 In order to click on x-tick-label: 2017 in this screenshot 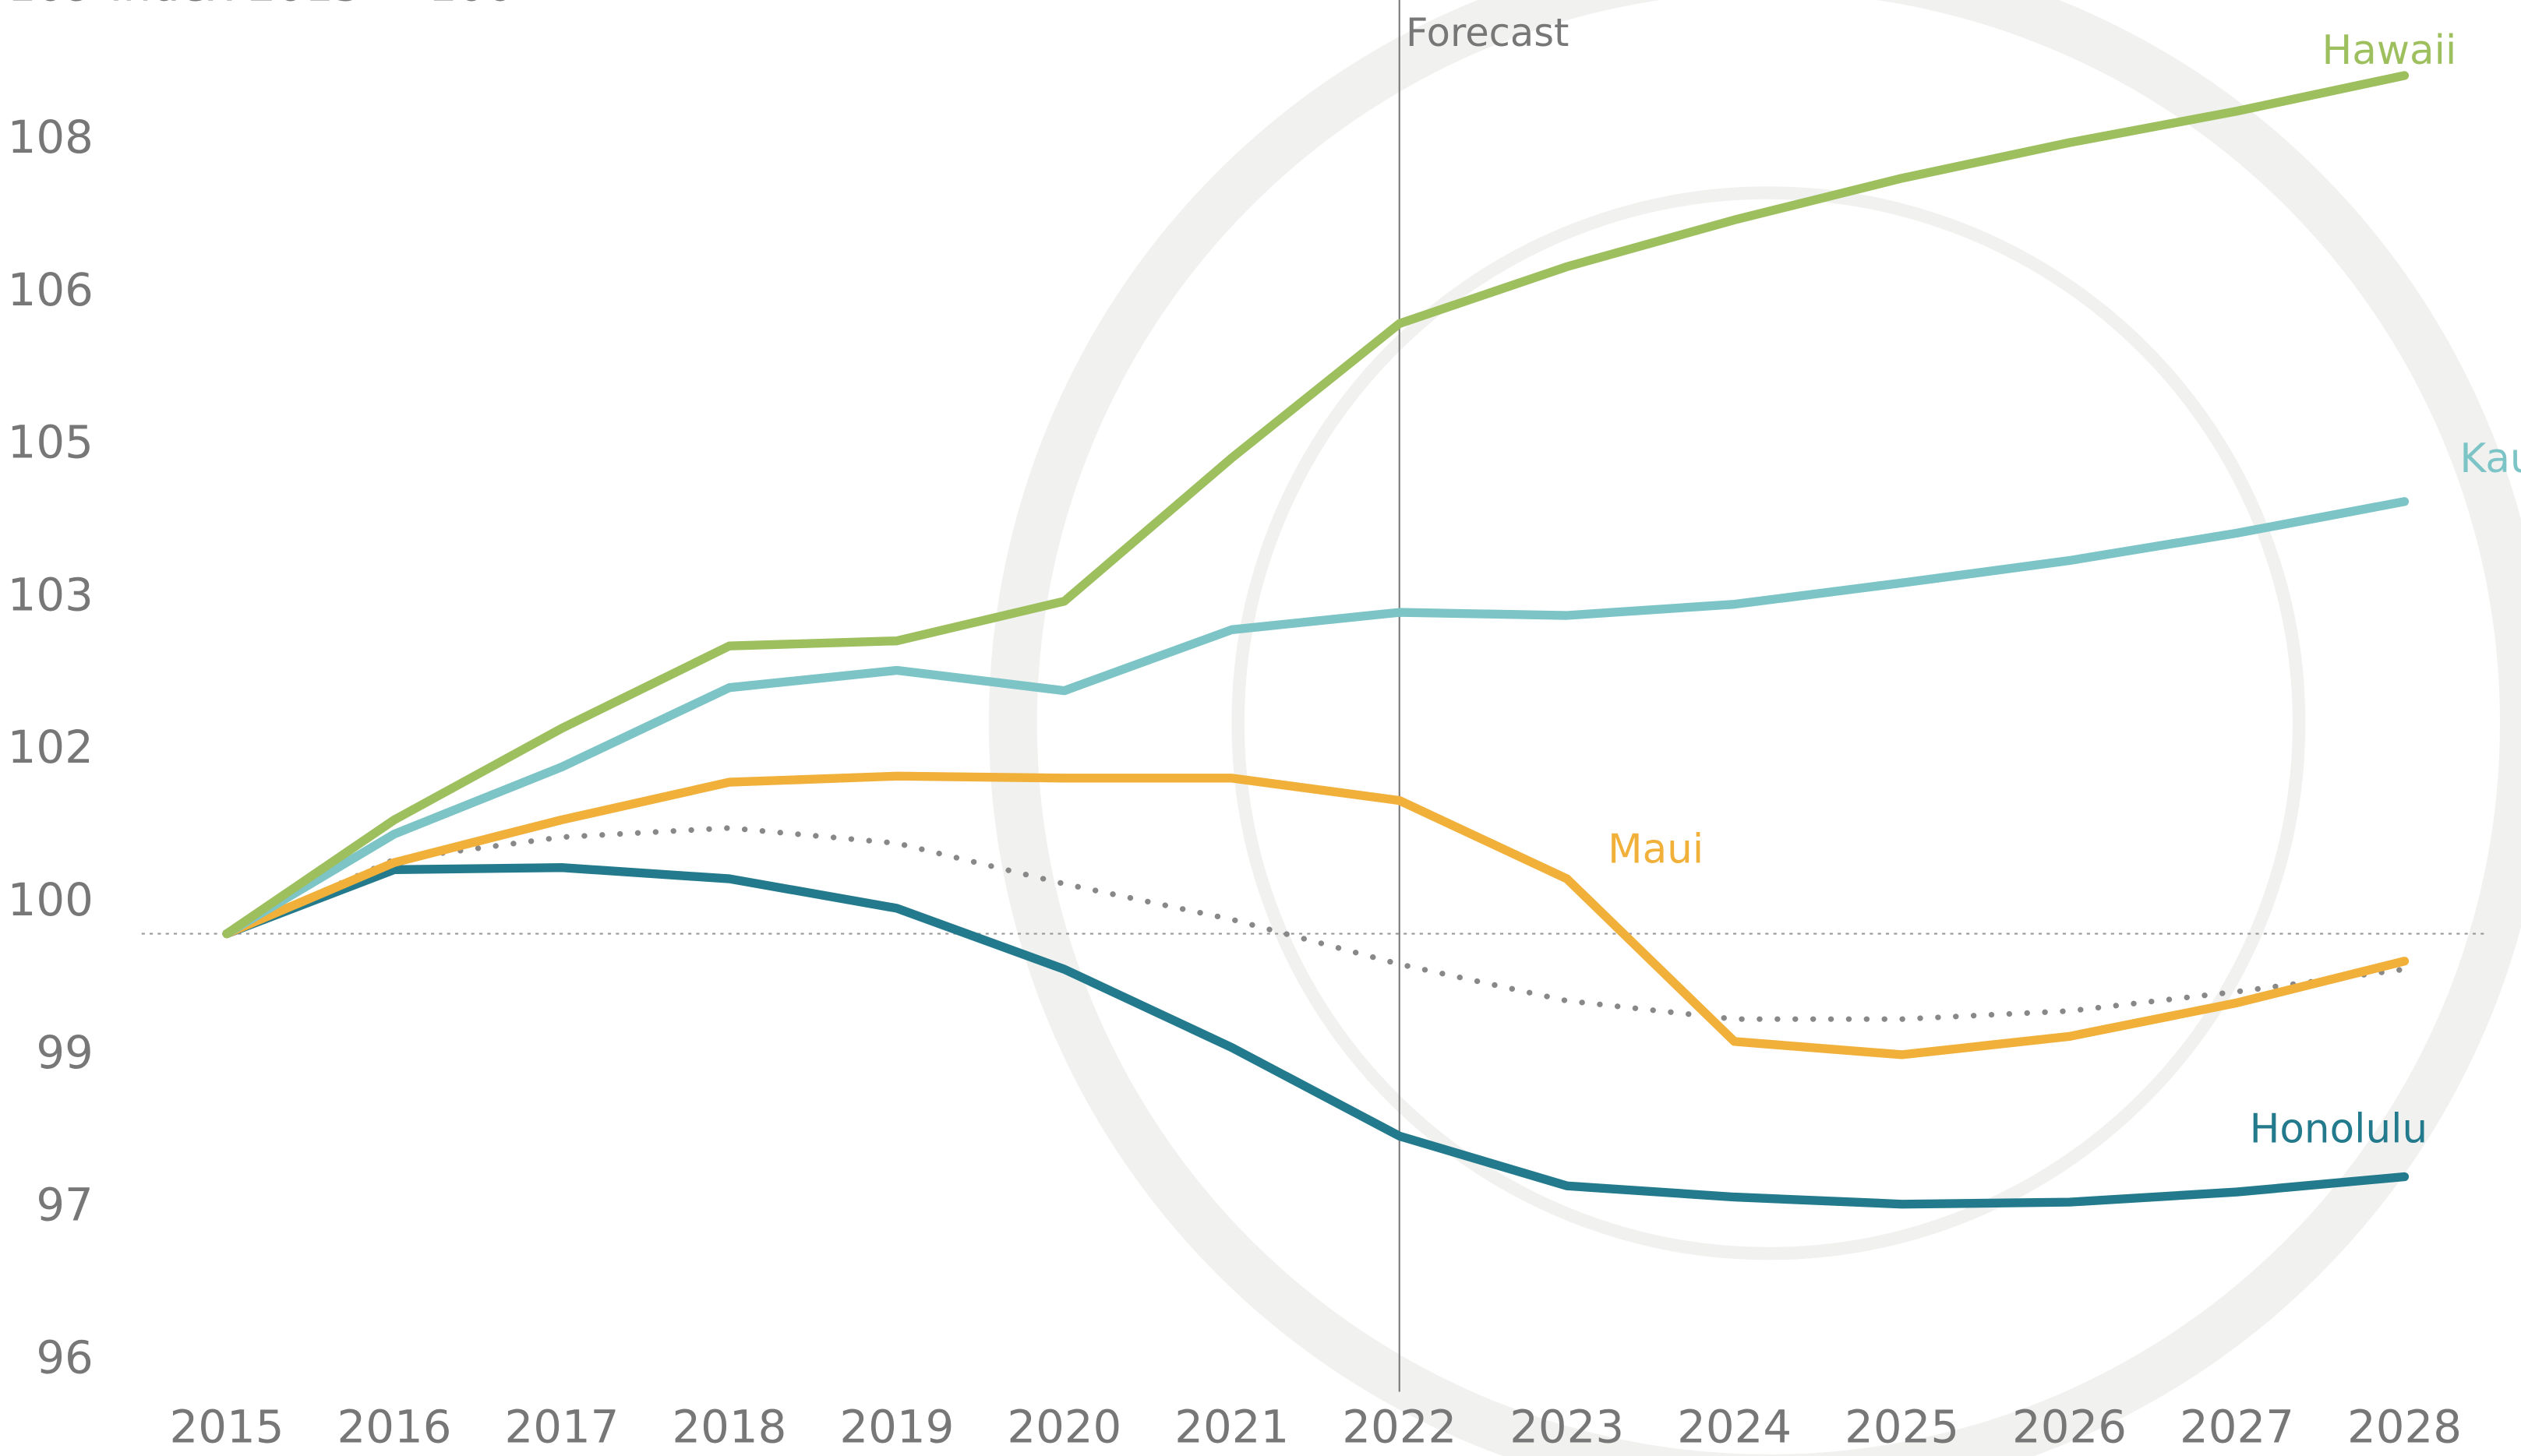, I will do `click(561, 1427)`.